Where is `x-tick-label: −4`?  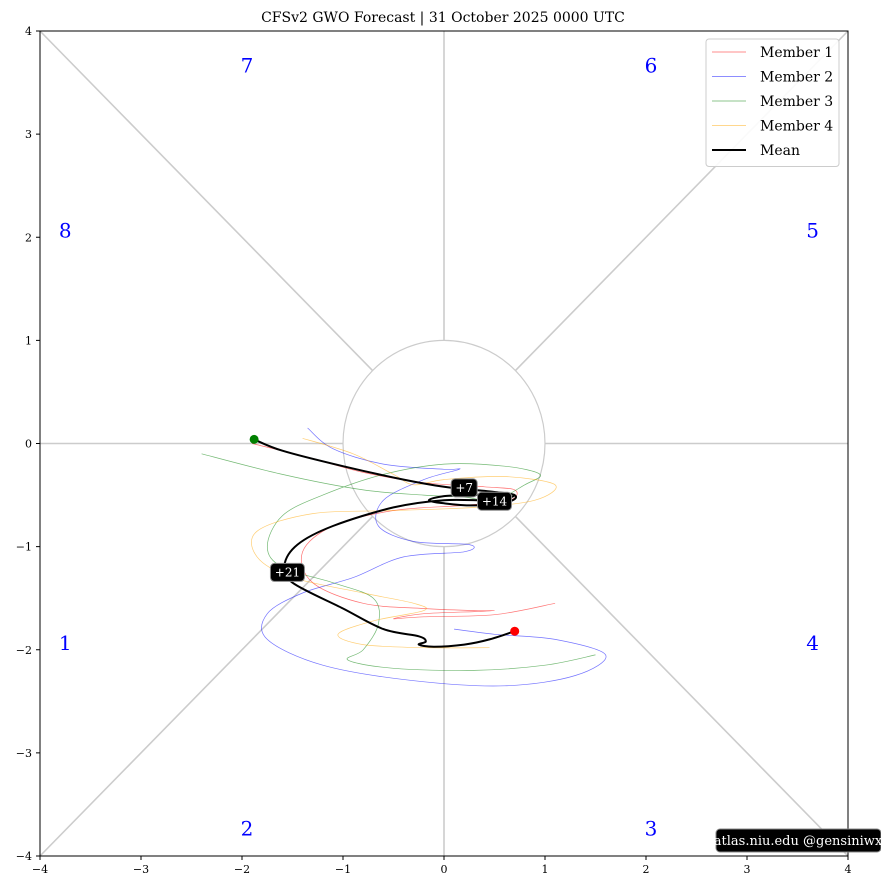 x-tick-label: −4 is located at coordinates (40, 869).